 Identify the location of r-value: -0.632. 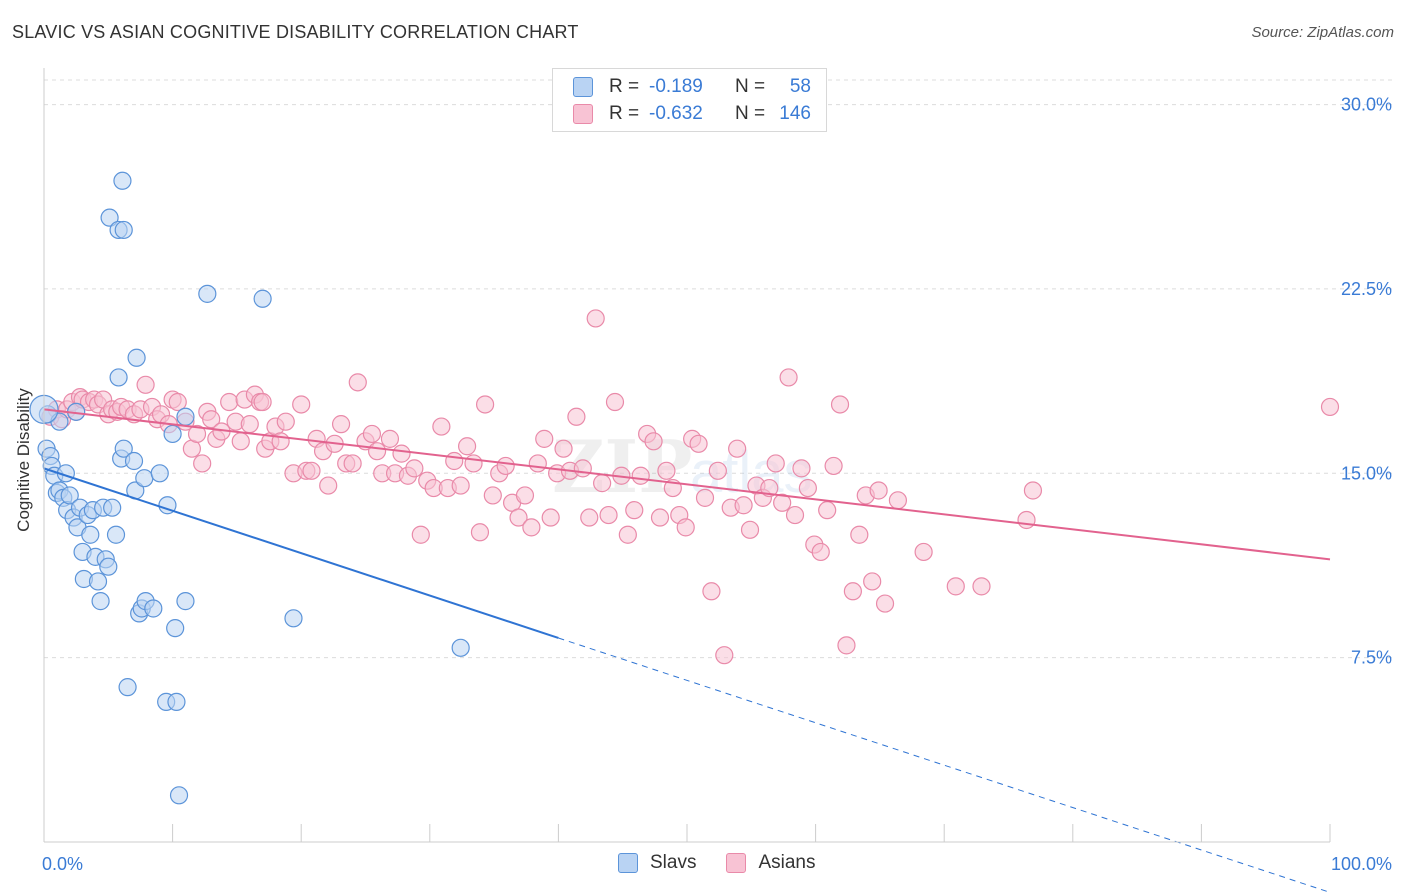
(676, 113).